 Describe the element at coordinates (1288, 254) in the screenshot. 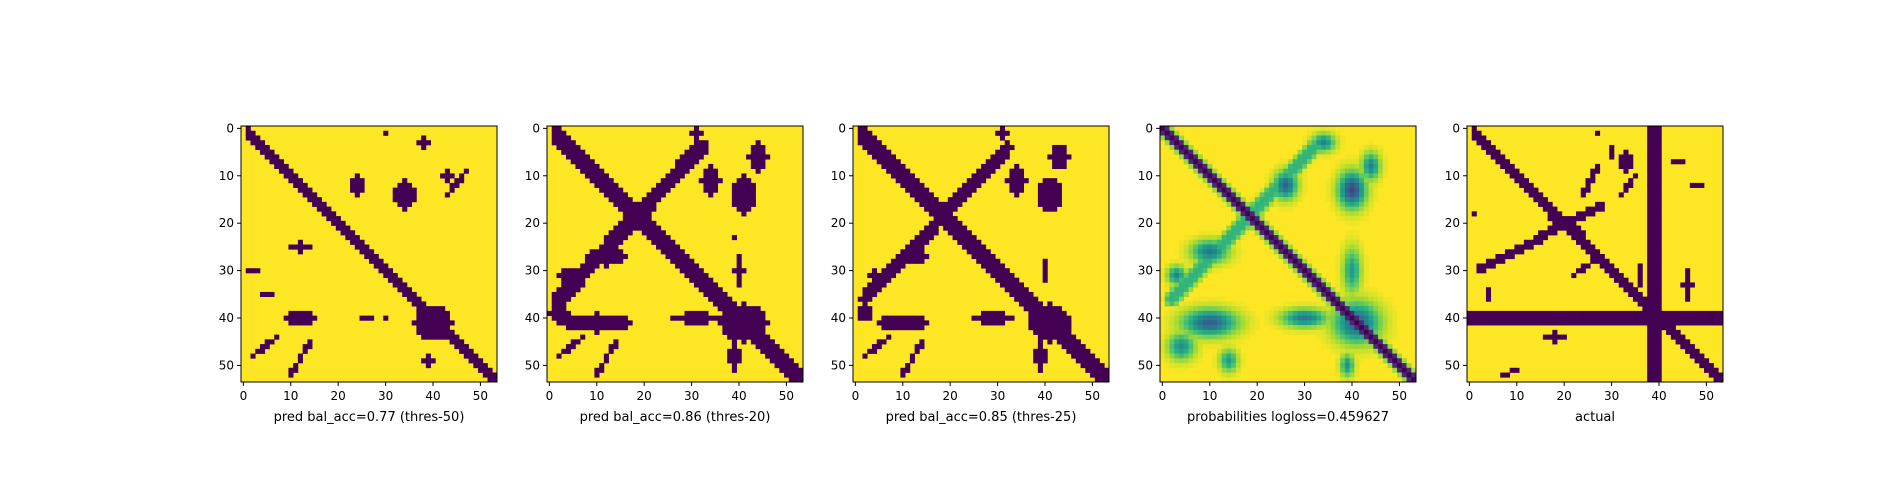

I see `axes-frame` at that location.